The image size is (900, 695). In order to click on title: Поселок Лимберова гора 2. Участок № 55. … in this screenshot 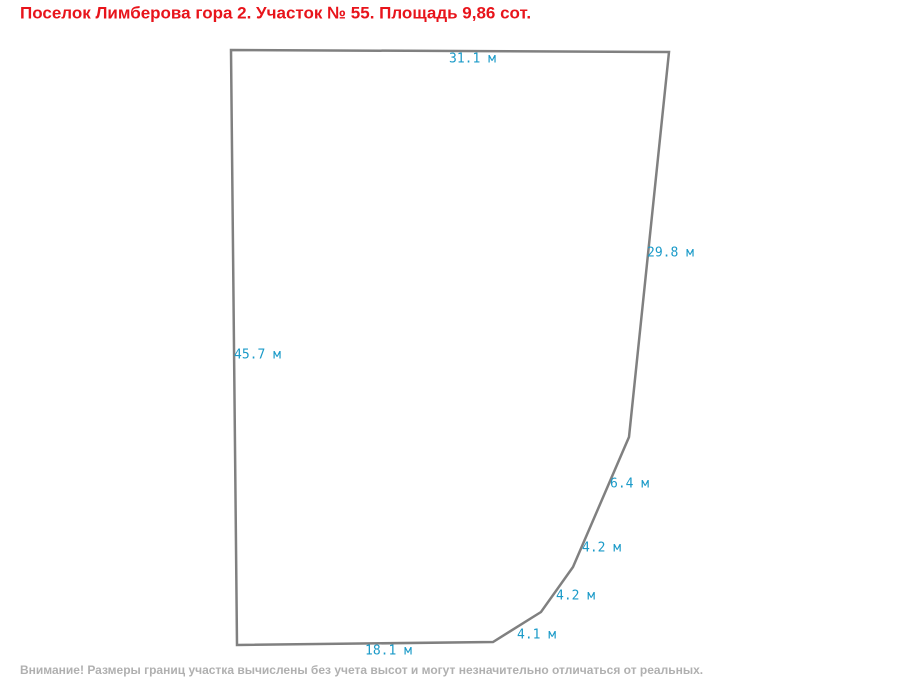, I will do `click(275, 12)`.